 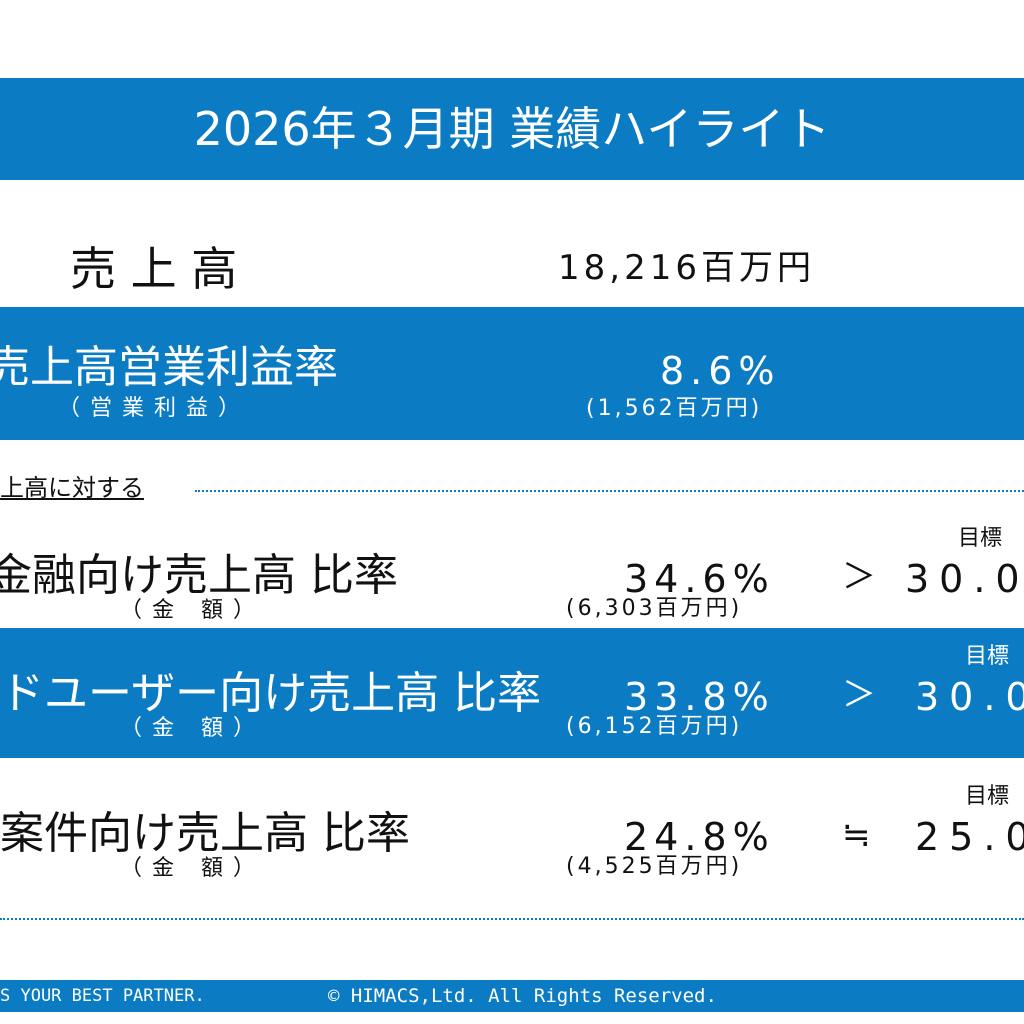 I want to click on margin-value: 8.6%, so click(x=720, y=371).